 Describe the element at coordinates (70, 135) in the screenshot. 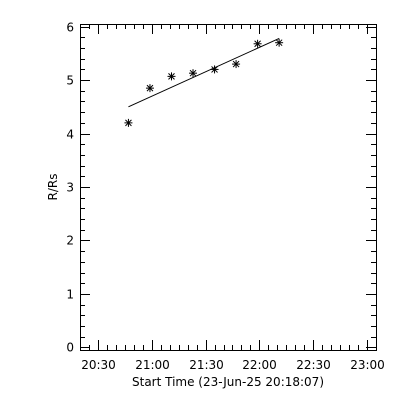

I see `y-tick-label: 4` at that location.